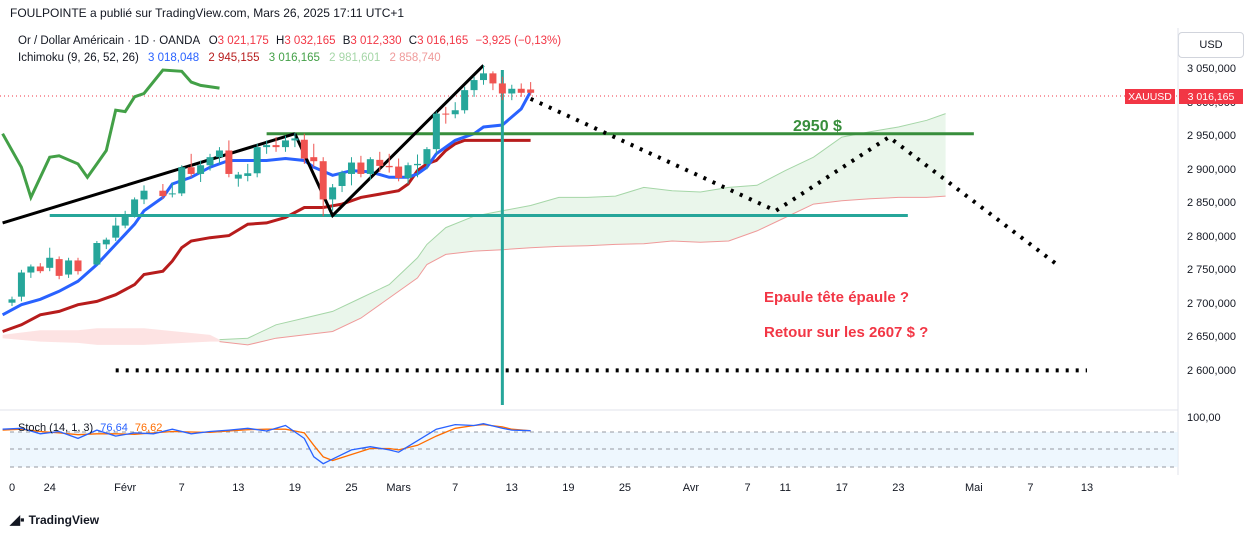  Describe the element at coordinates (346, 41) in the screenshot. I see `low-label: B` at that location.